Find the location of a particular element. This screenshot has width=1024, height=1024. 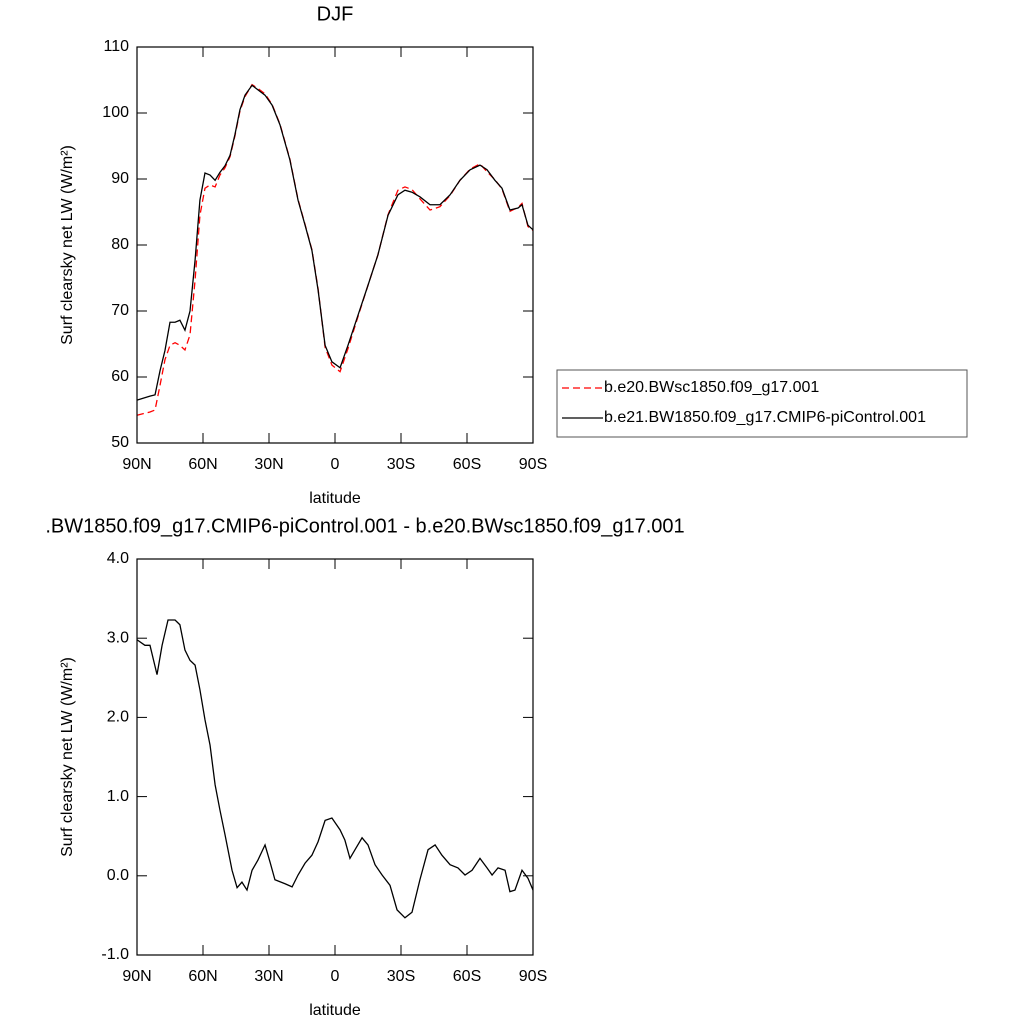

y-tick-label: 80 is located at coordinates (120, 244).